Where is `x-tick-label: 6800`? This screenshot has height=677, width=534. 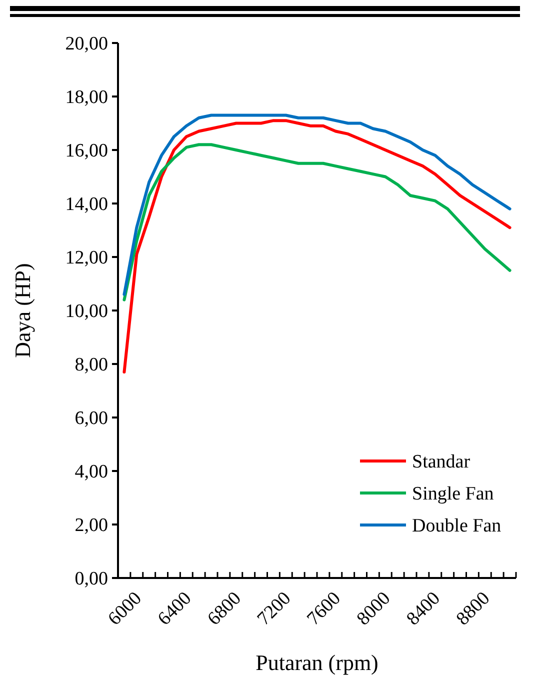 x-tick-label: 6800 is located at coordinates (225, 609).